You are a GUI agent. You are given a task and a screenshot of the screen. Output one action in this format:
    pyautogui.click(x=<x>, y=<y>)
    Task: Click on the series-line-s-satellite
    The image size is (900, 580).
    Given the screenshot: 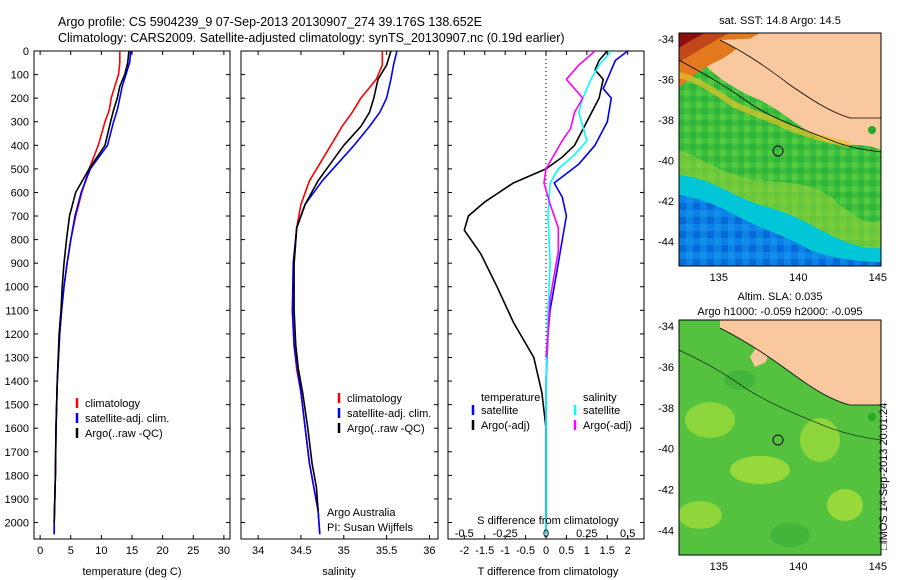 What is the action you would take?
    pyautogui.click(x=578, y=293)
    